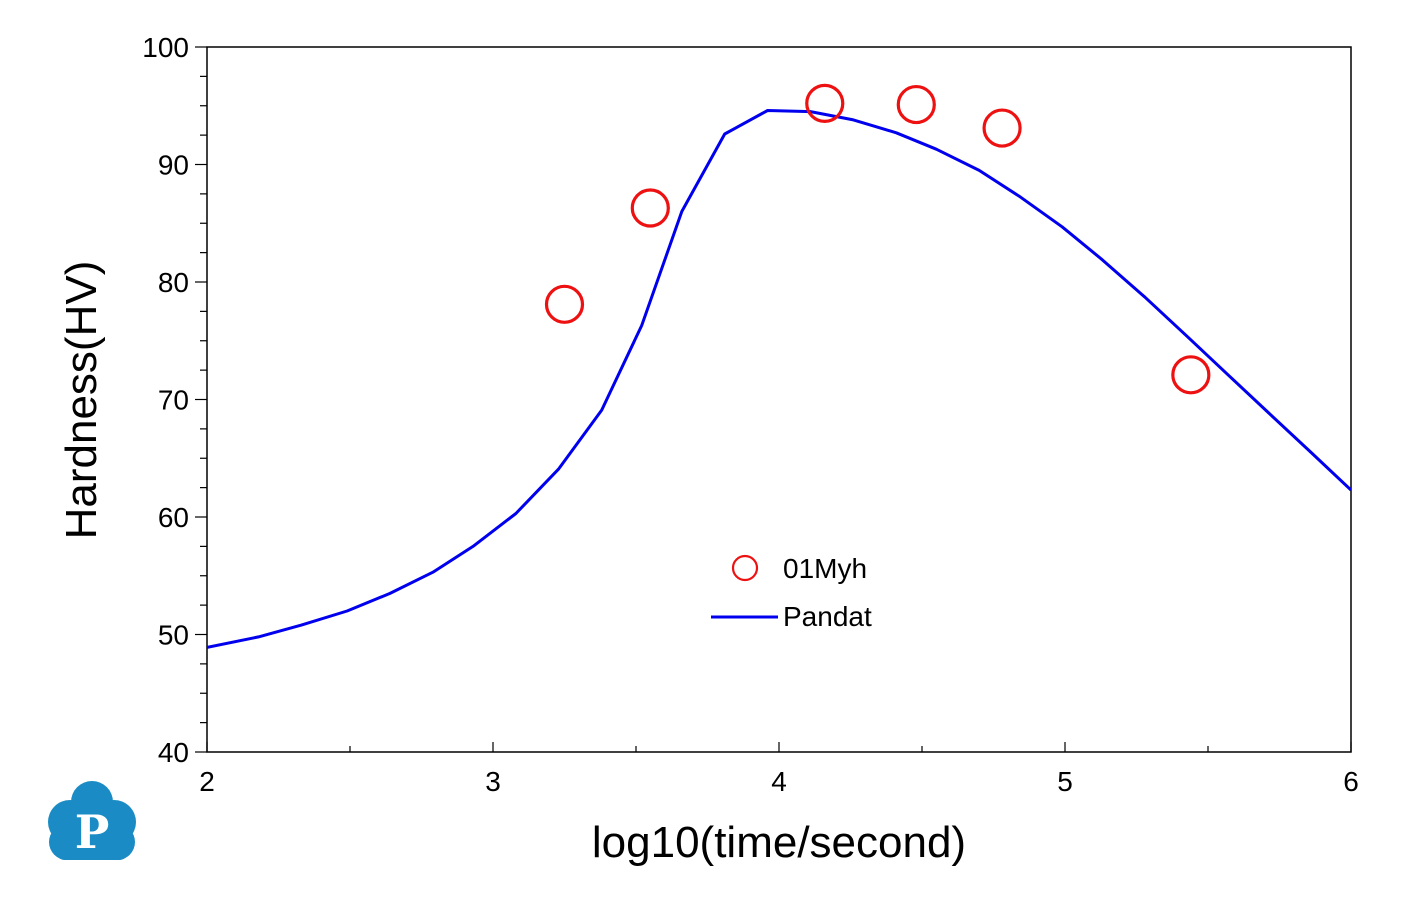 The height and width of the screenshot is (915, 1409). I want to click on logo-letter: P, so click(92, 832).